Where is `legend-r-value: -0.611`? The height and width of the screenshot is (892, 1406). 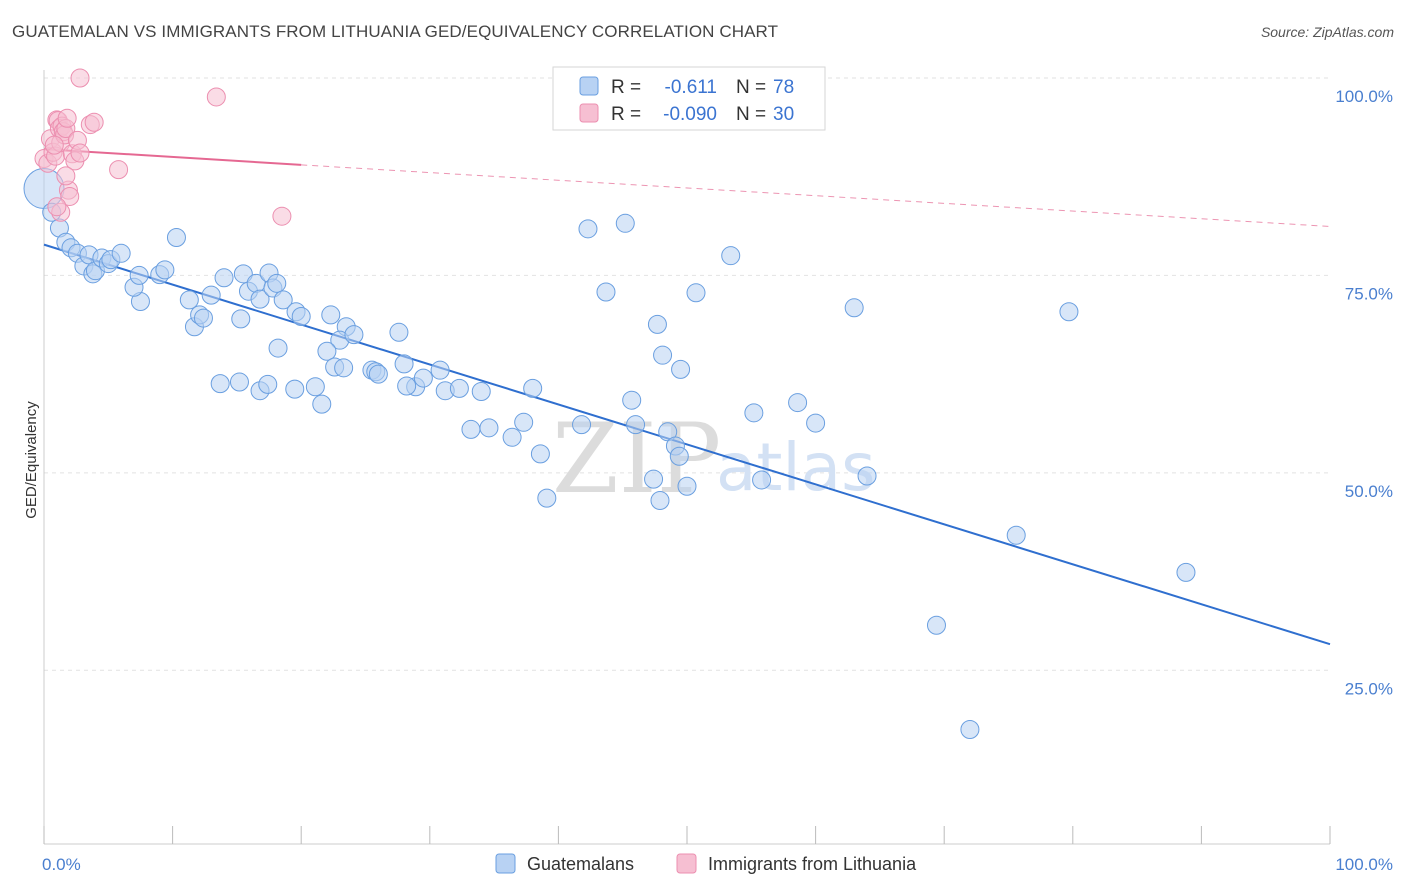
legend-r-value: -0.611 is located at coordinates (691, 87).